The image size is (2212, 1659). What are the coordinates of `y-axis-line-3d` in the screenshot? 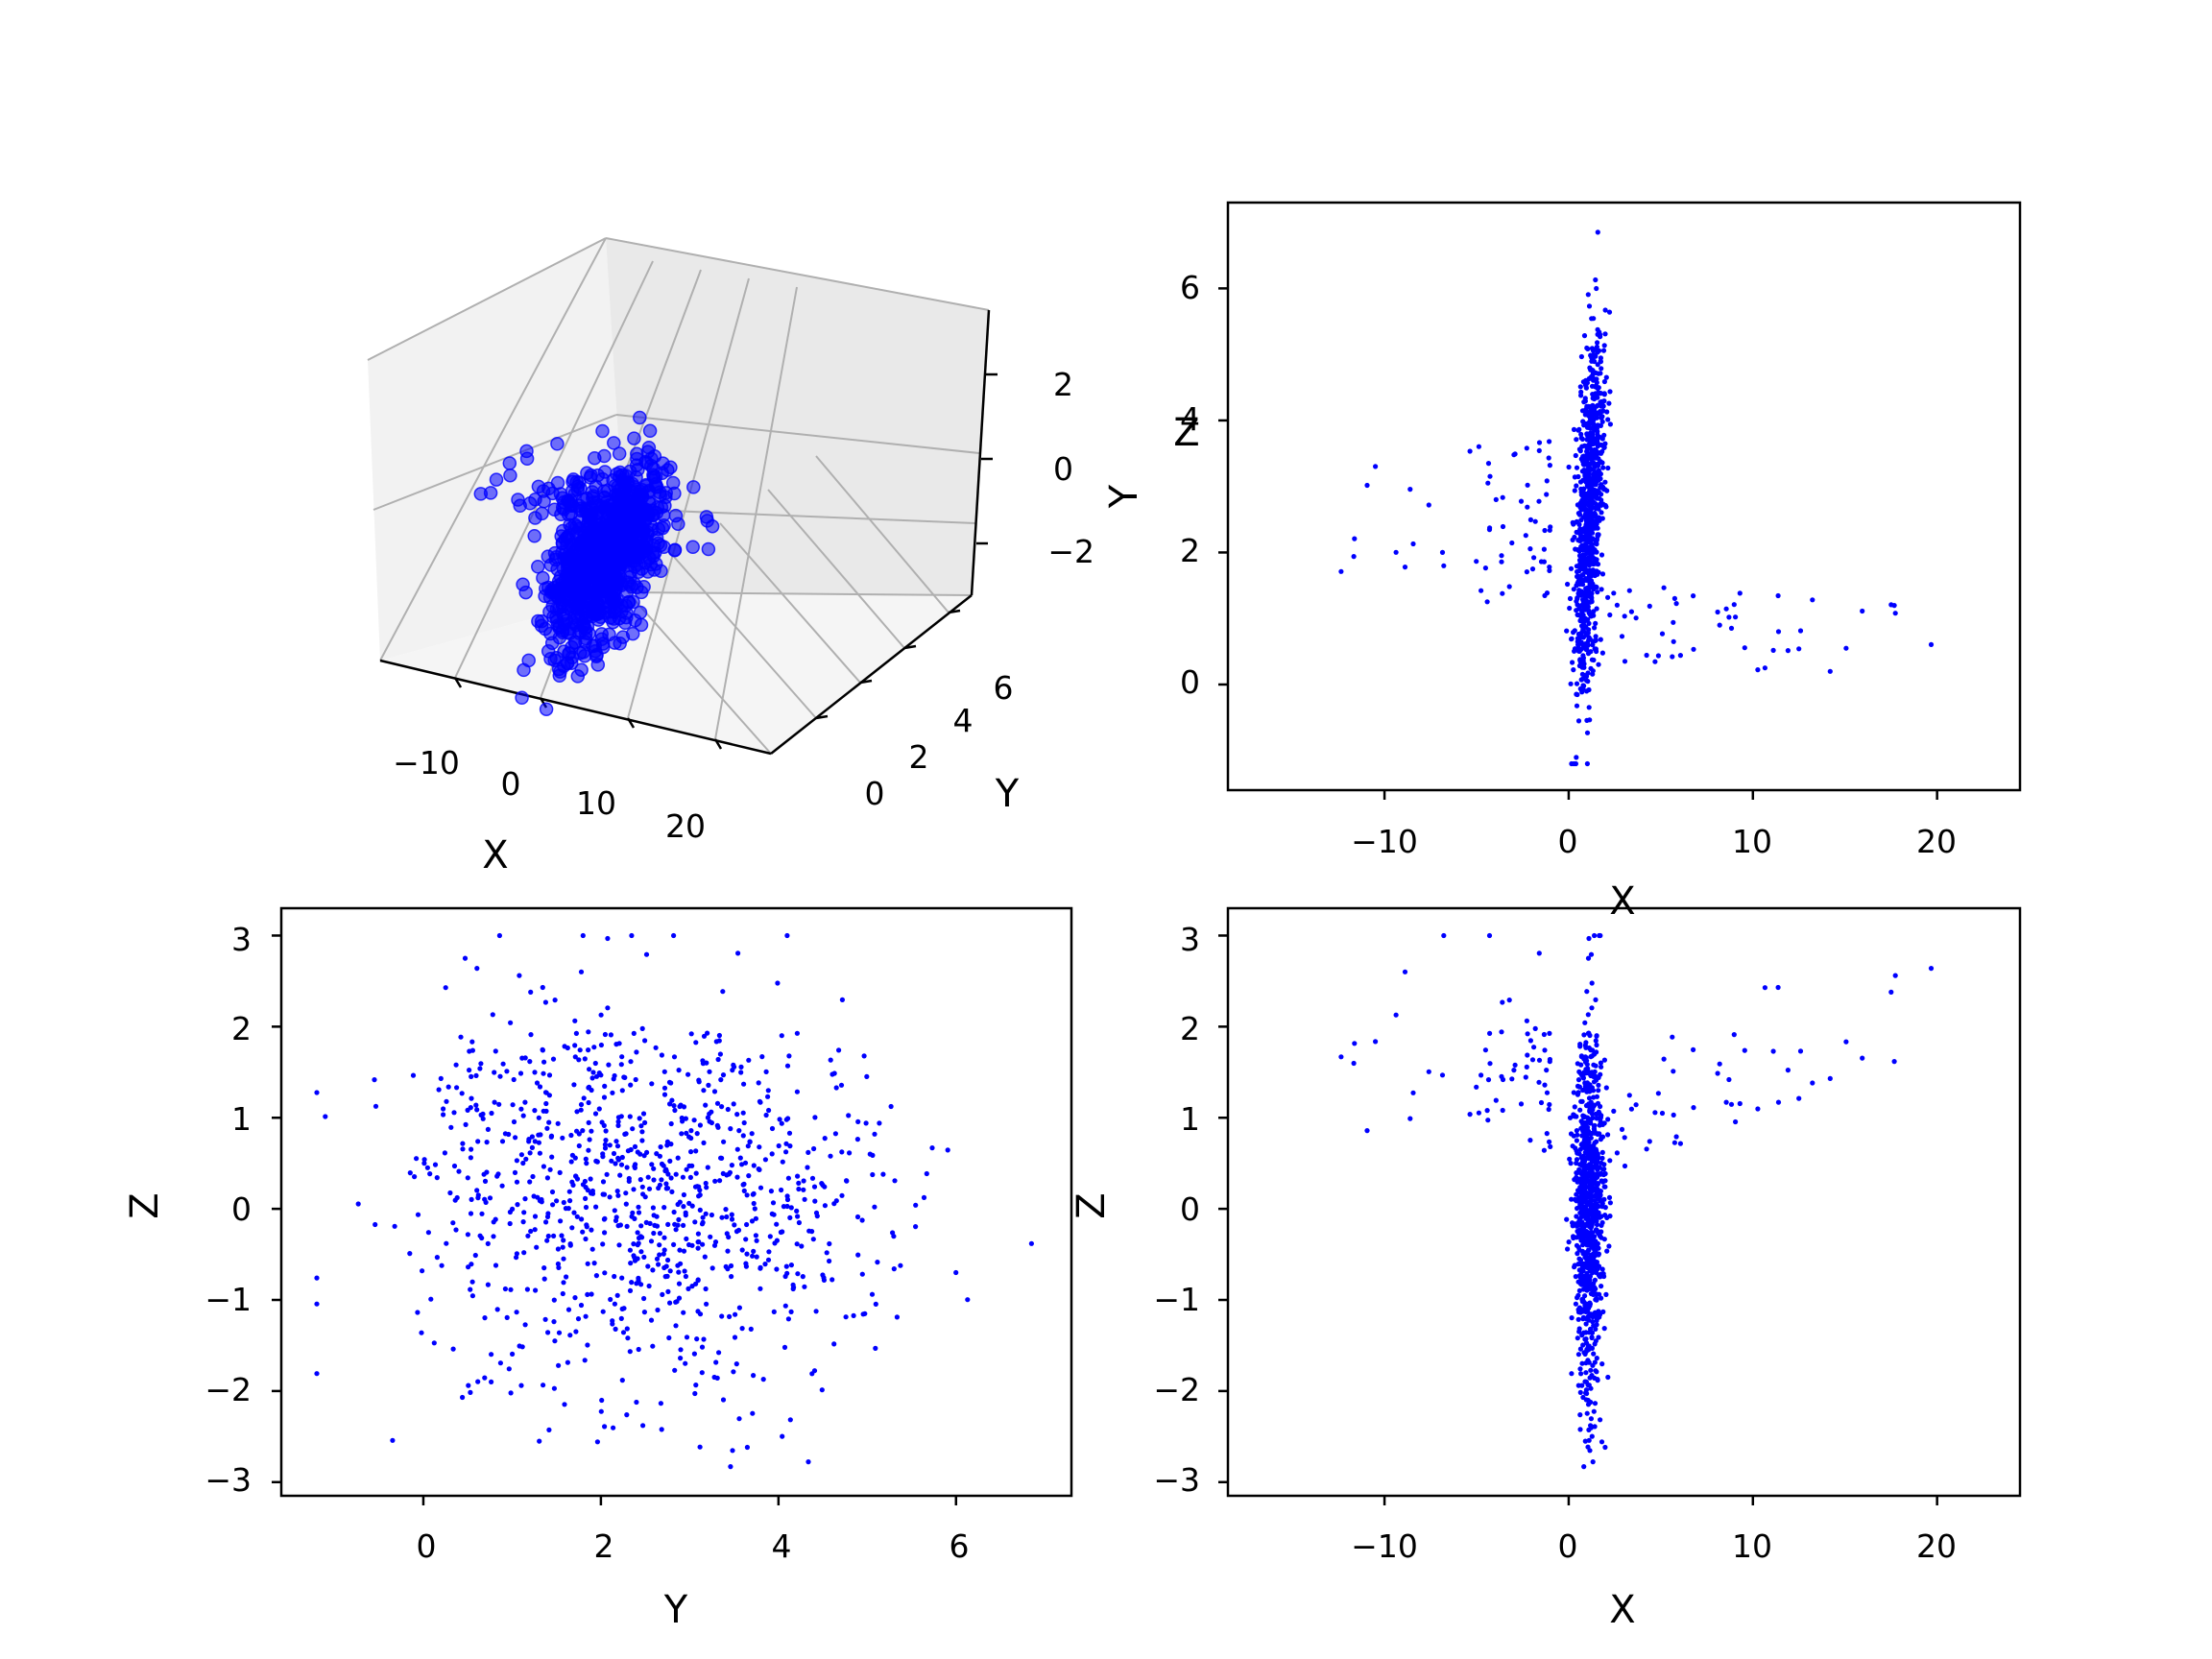 It's located at (871, 674).